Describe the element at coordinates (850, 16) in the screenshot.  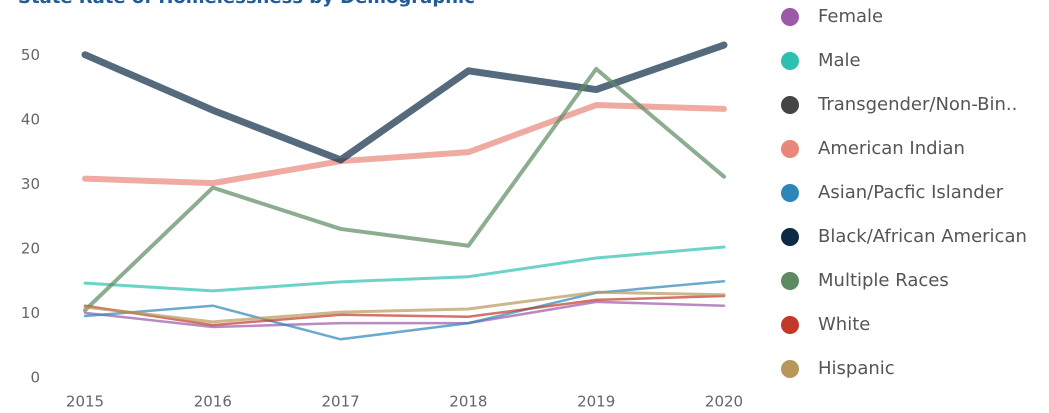
I see `legend-label: Female` at that location.